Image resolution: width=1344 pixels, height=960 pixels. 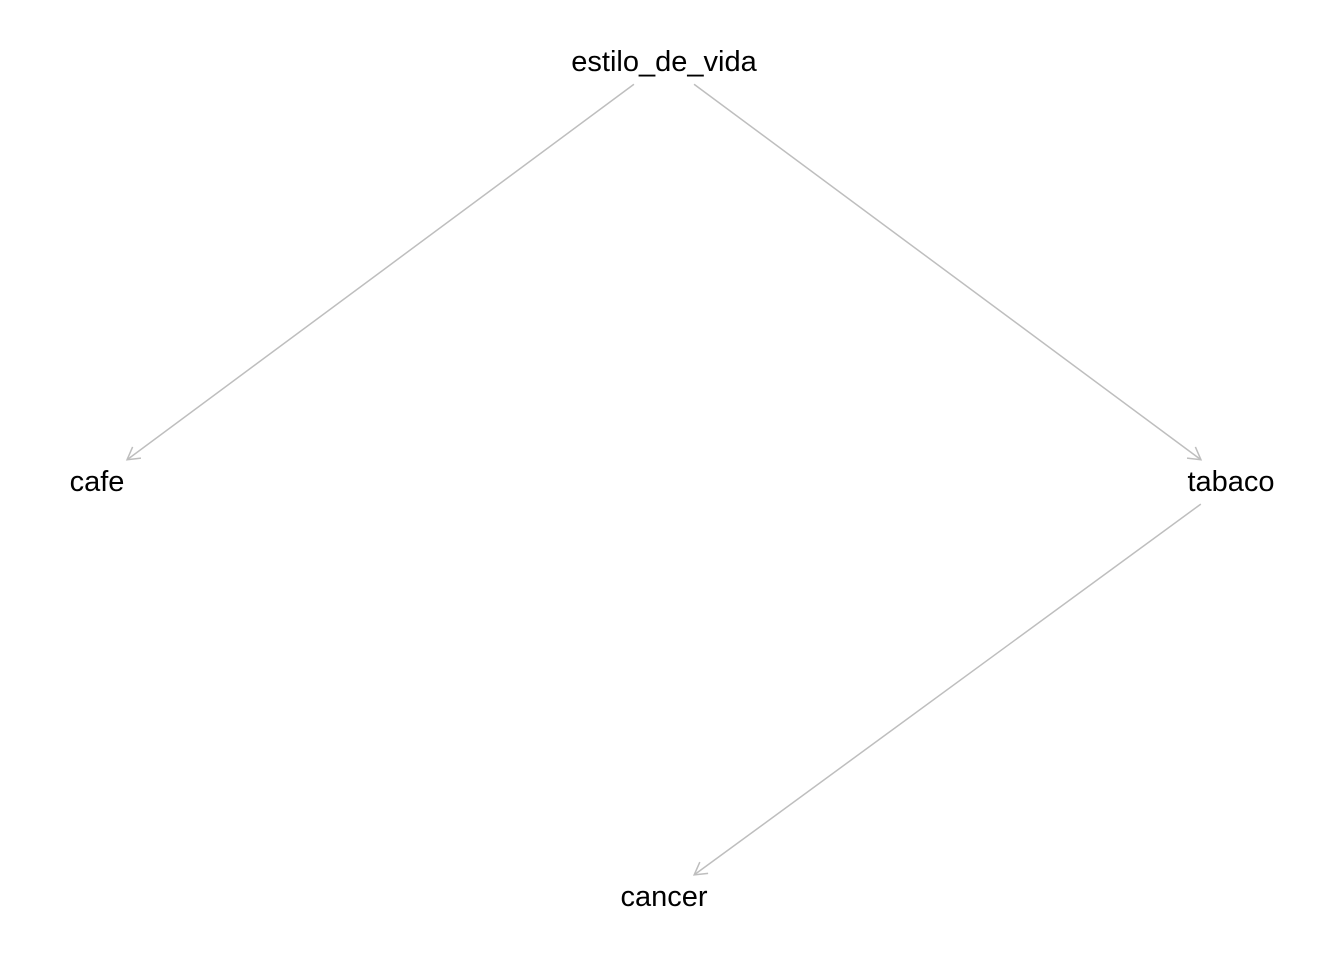 I want to click on edge-tabaco-to-cancer, so click(x=947, y=689).